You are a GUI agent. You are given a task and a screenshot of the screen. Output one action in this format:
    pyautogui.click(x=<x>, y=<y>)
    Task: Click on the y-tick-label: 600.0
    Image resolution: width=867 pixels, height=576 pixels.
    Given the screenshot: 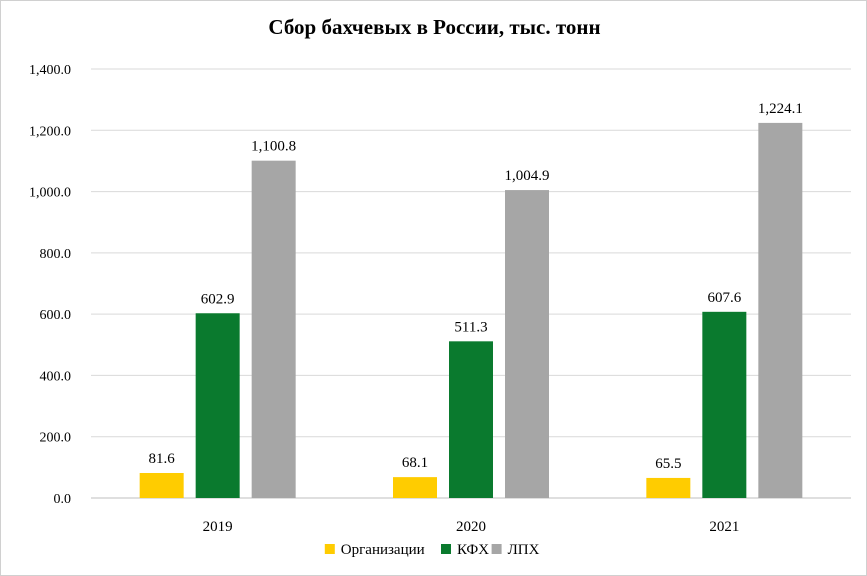 What is the action you would take?
    pyautogui.click(x=56, y=315)
    